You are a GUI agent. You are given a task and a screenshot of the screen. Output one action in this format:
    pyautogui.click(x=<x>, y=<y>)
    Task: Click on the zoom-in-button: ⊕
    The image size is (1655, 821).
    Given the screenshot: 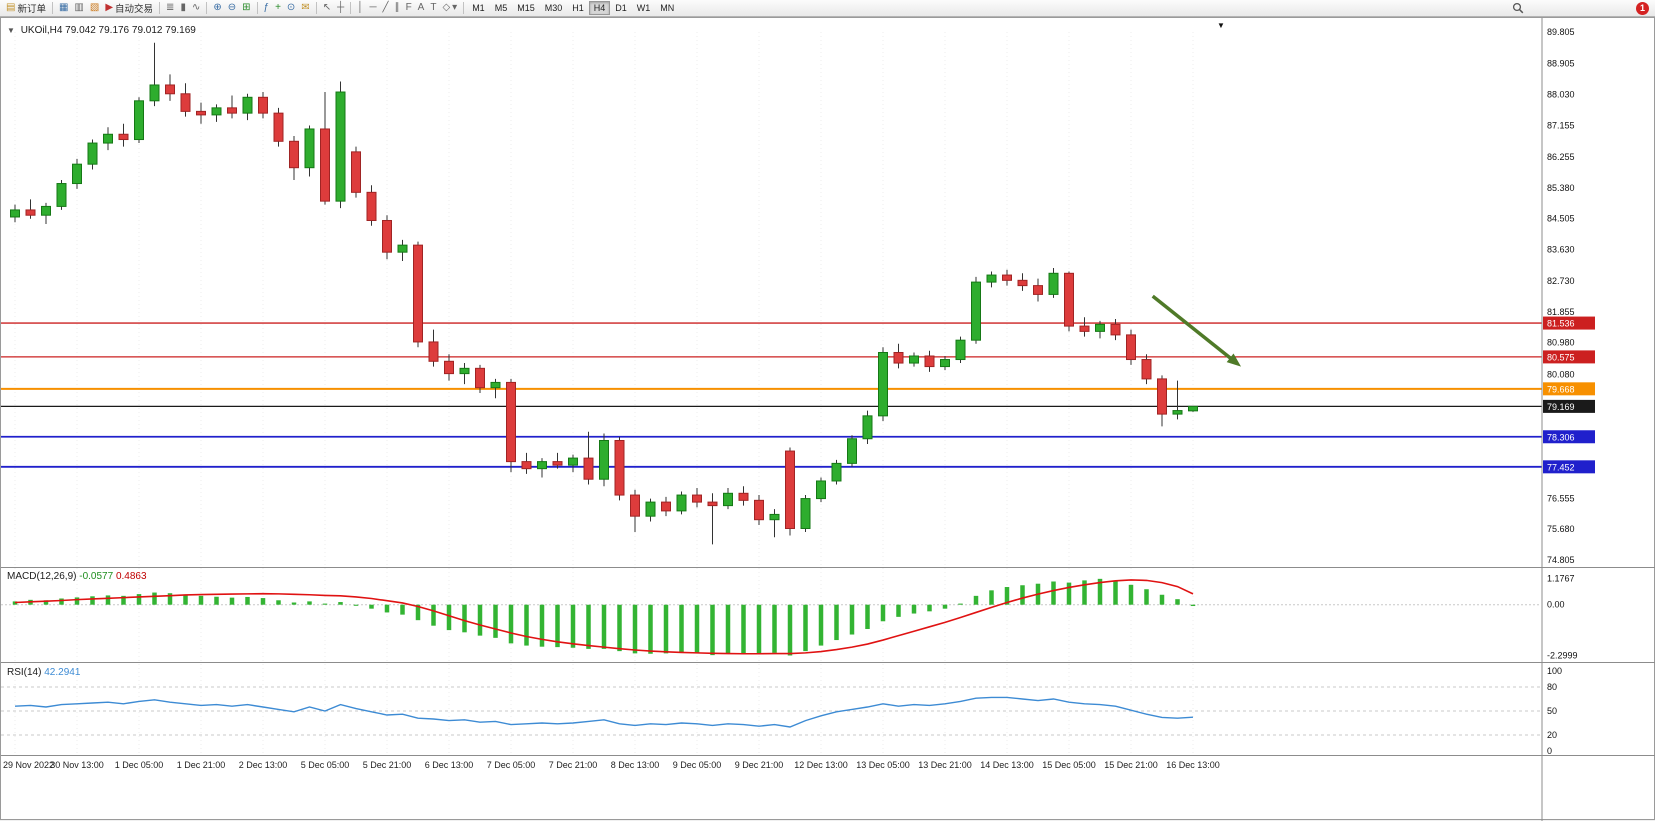 What is the action you would take?
    pyautogui.click(x=217, y=8)
    